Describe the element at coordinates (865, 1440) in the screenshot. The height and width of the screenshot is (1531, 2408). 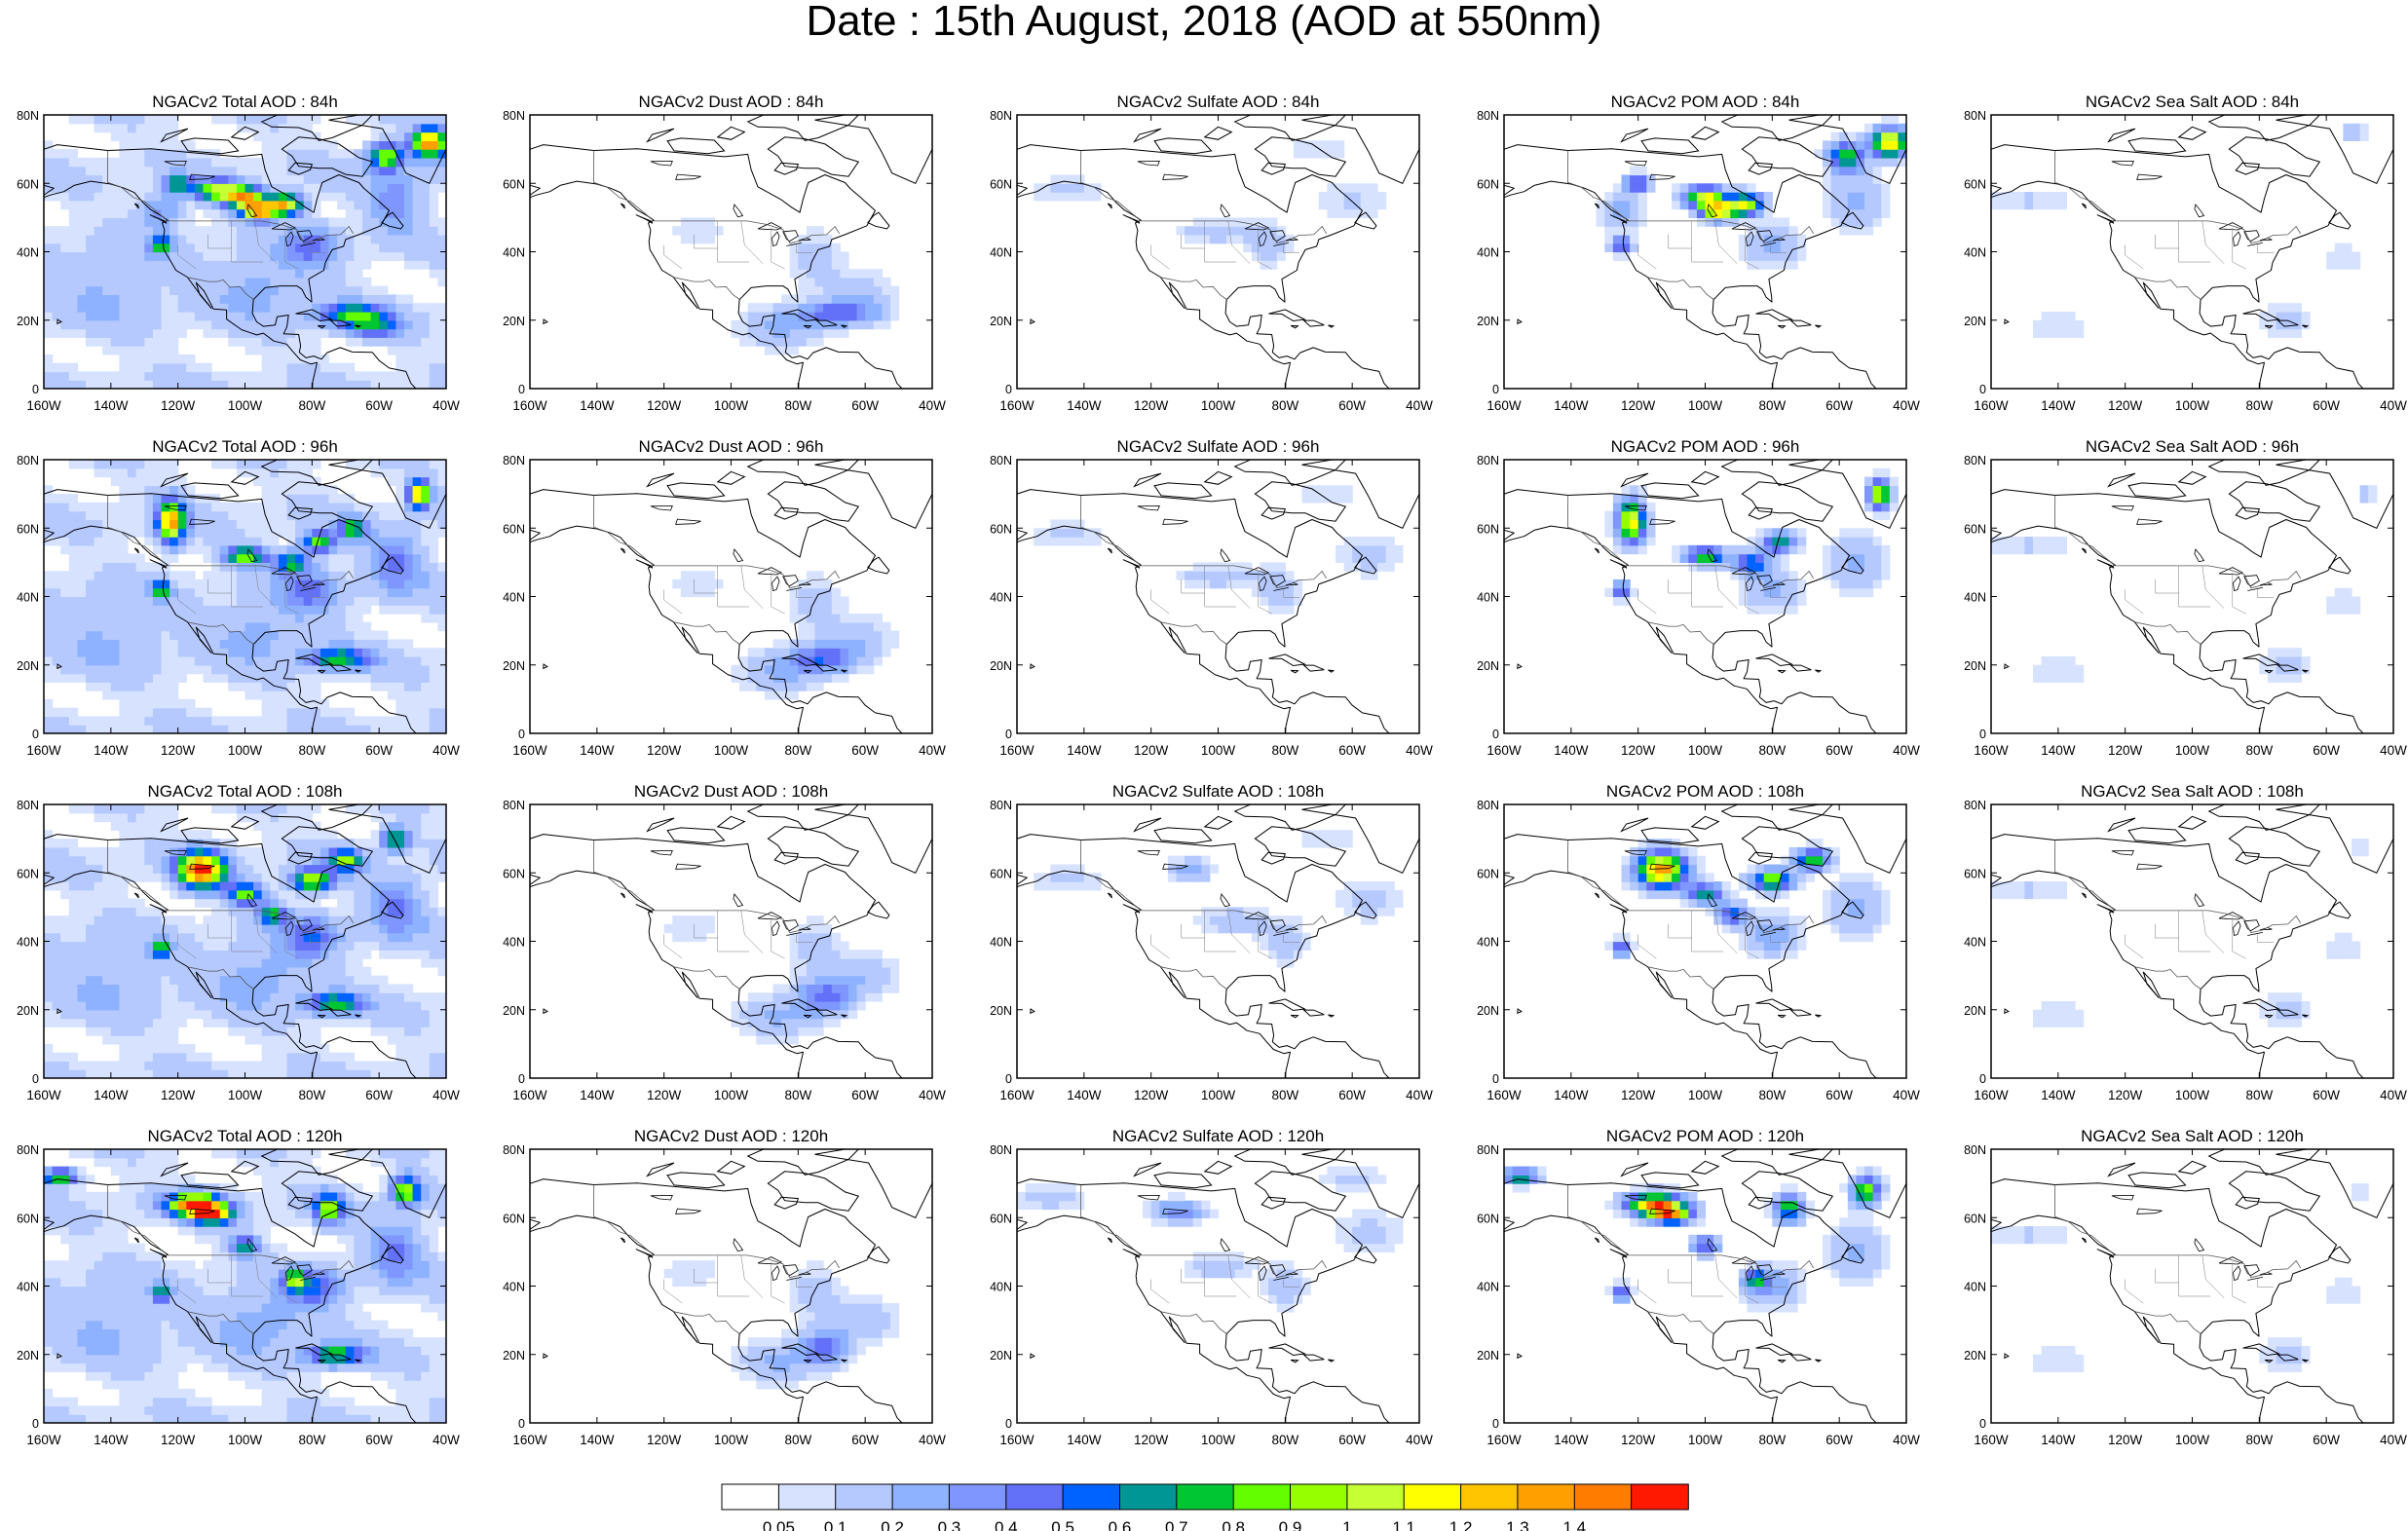
I see `lon-tick-label: 60W` at that location.